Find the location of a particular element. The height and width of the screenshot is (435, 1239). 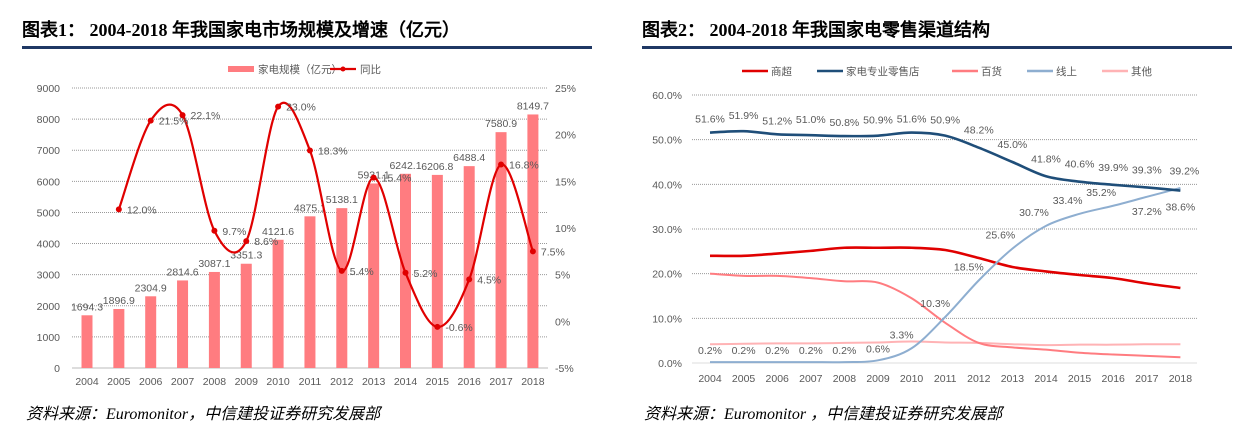

chart1-ytick: 4000 is located at coordinates (49, 245).